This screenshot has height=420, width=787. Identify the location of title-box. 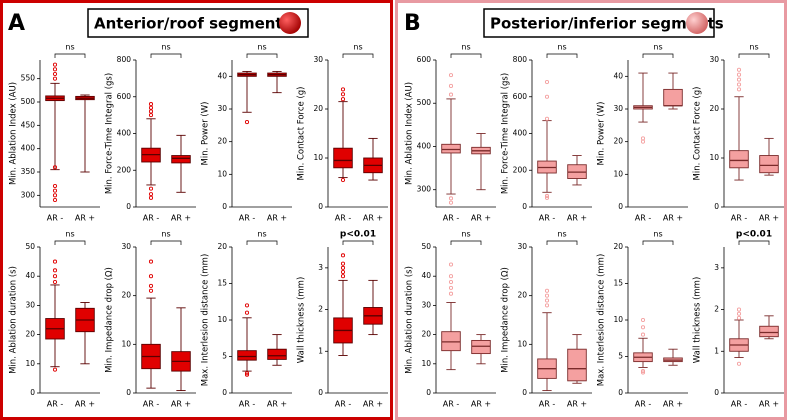
(198, 23).